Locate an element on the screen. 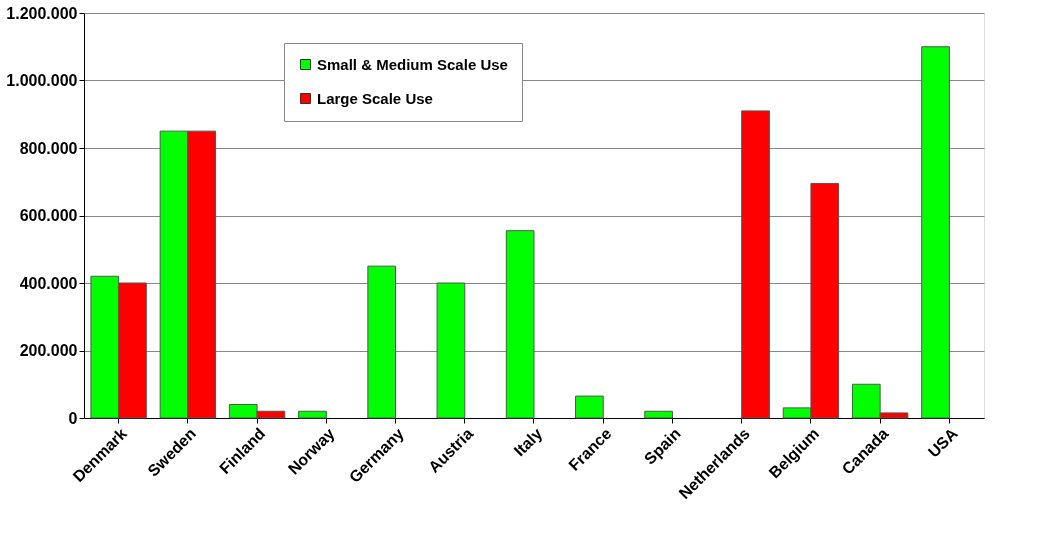  y-tick-label: 800.000 is located at coordinates (48, 148).